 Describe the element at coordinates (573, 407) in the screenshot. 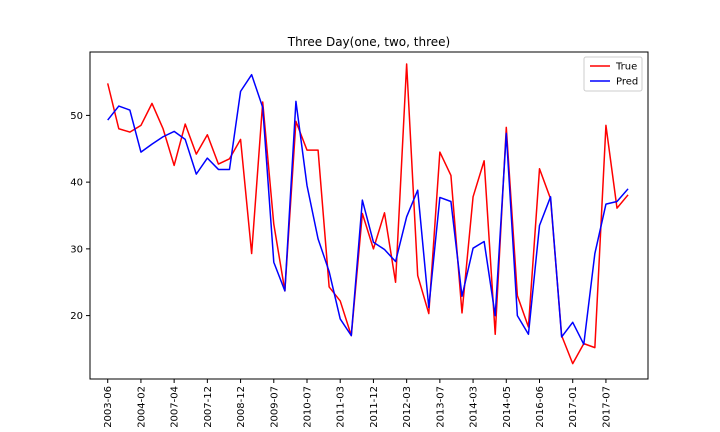

I see `x-tick-label: 2017-01` at that location.